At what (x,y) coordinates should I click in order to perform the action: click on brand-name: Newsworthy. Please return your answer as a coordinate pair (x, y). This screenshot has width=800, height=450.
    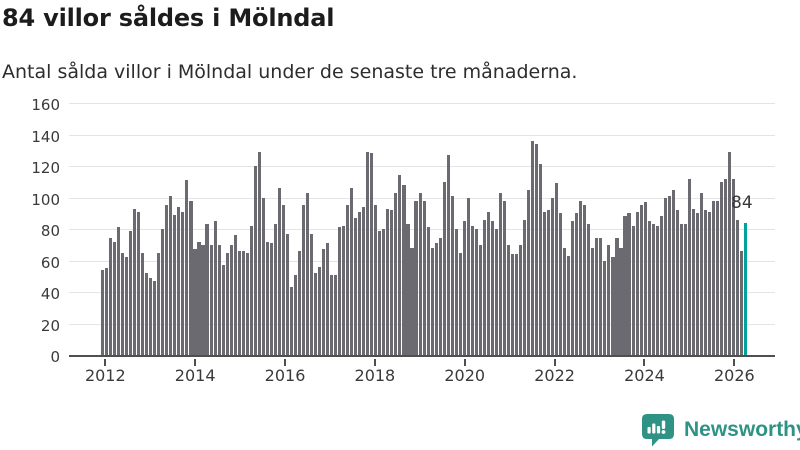
    Looking at the image, I should click on (742, 429).